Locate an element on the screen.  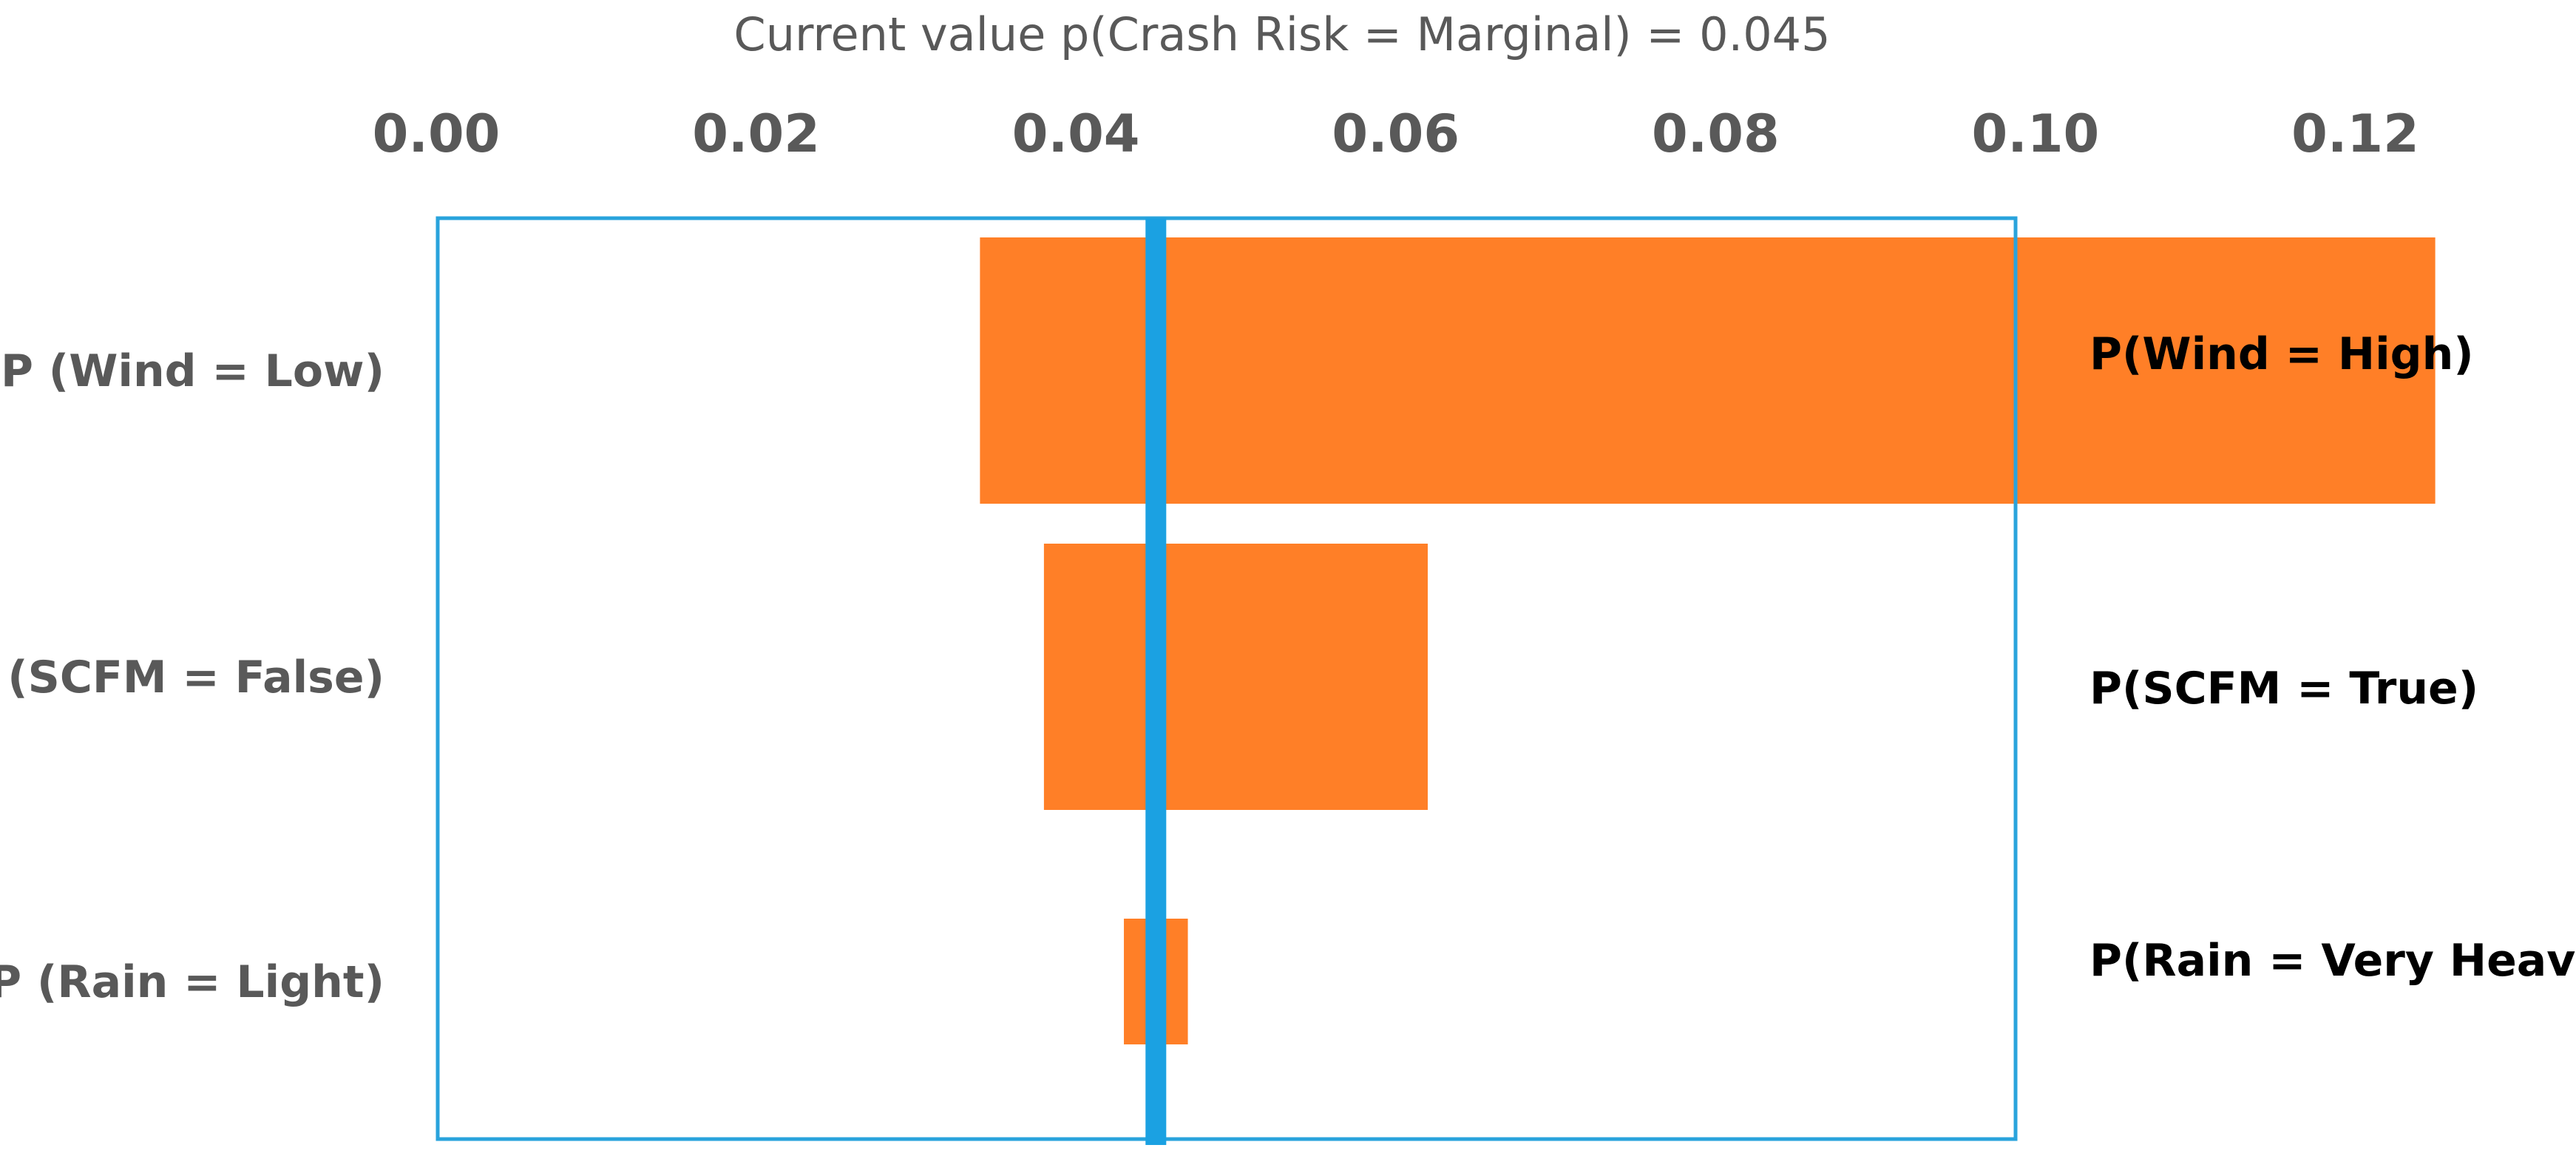
x-tick-label: 0.12 is located at coordinates (2355, 134).